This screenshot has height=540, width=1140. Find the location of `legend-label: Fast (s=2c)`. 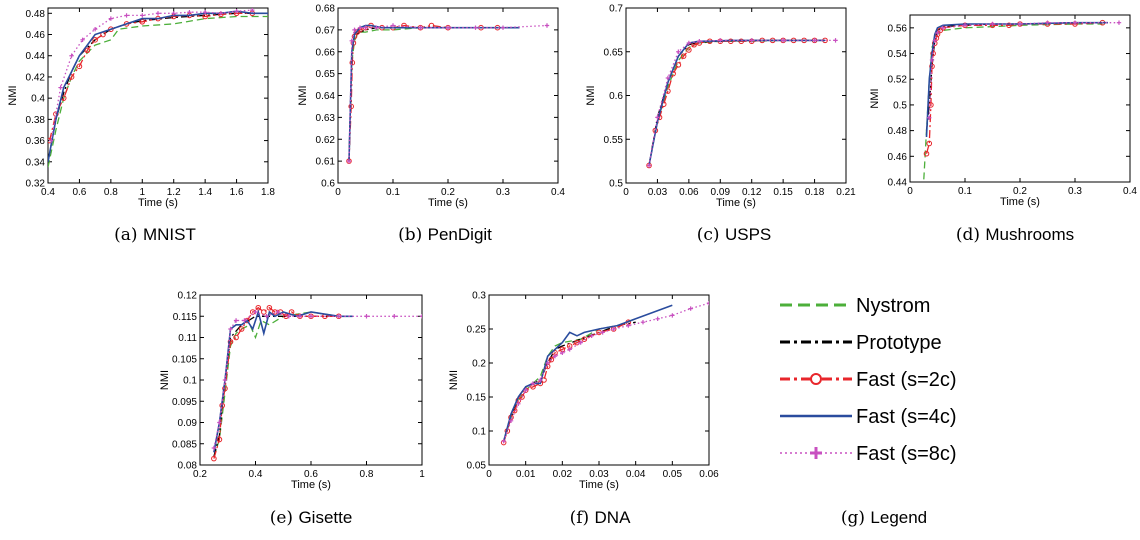

legend-label: Fast (s=2c) is located at coordinates (906, 380).